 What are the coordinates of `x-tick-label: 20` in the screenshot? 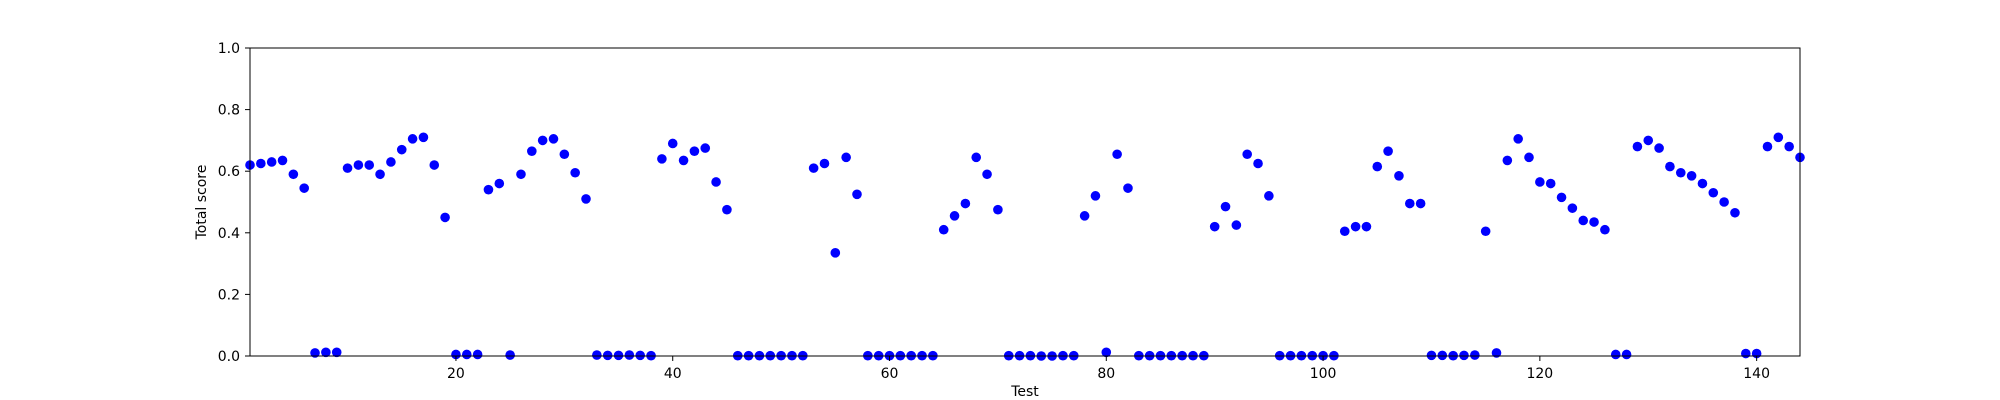 It's located at (456, 374).